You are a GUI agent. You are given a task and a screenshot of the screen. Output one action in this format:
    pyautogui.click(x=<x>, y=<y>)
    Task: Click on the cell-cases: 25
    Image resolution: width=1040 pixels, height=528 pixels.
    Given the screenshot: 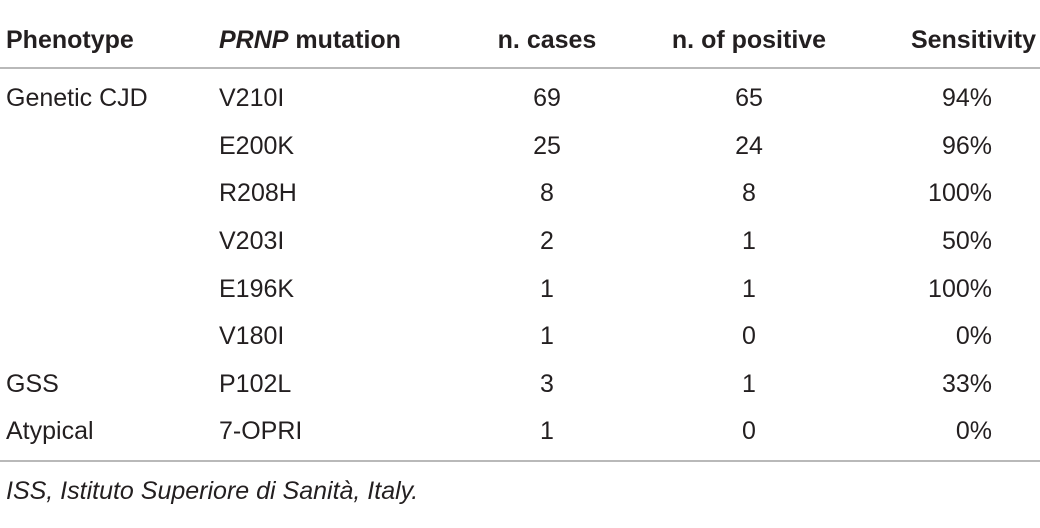 What is the action you would take?
    pyautogui.click(x=547, y=145)
    